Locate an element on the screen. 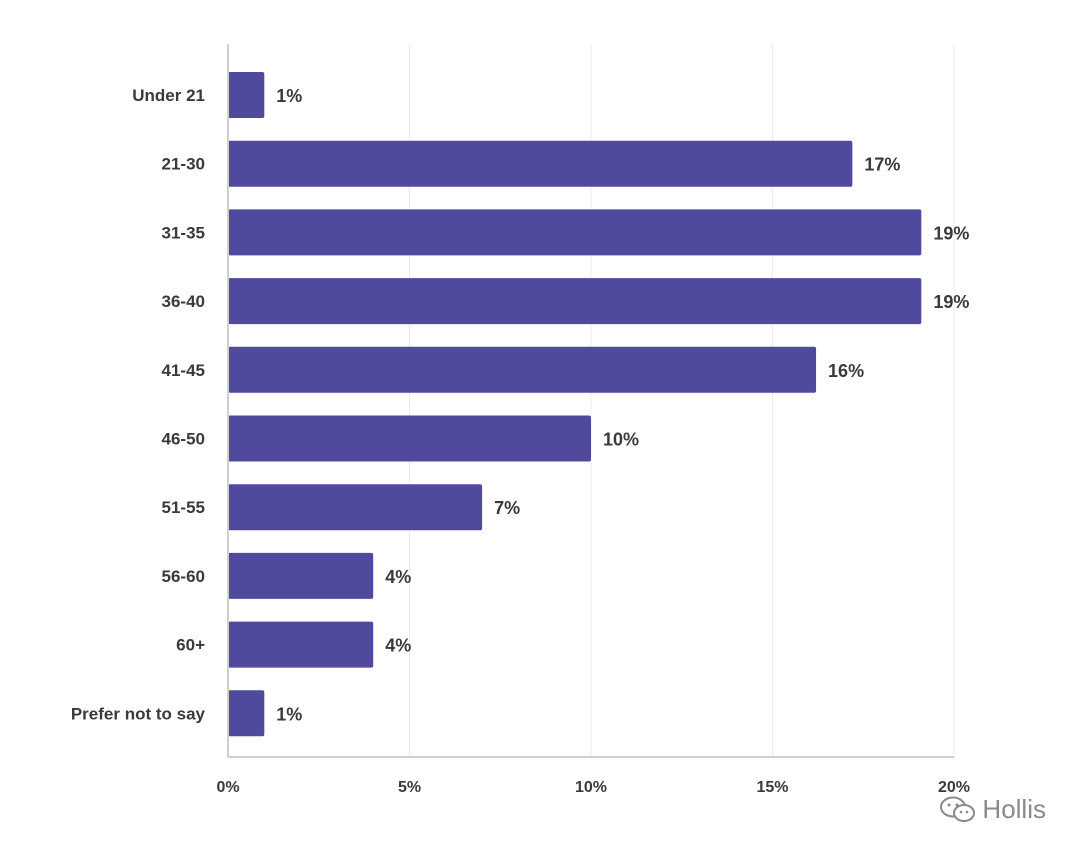 Image resolution: width=1080 pixels, height=853 pixels. data-label: 16% is located at coordinates (846, 371).